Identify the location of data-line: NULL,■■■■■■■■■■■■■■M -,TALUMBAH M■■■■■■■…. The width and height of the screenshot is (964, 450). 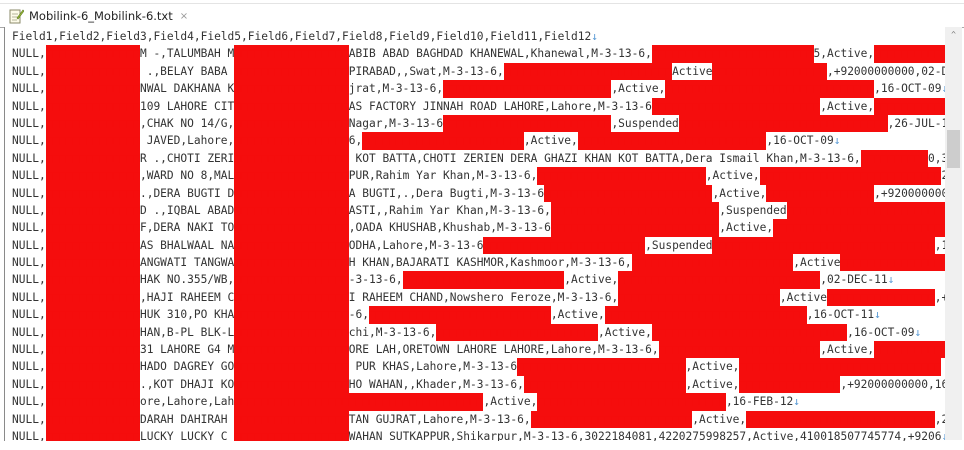
(478, 54).